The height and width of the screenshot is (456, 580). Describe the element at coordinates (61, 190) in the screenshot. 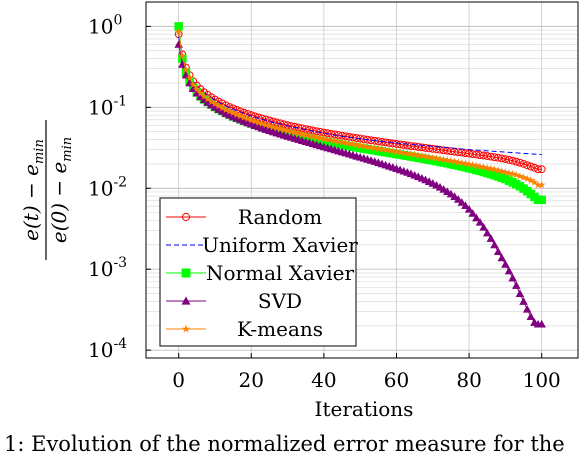

I see `y-label-denominator: e(0) − emin` at that location.